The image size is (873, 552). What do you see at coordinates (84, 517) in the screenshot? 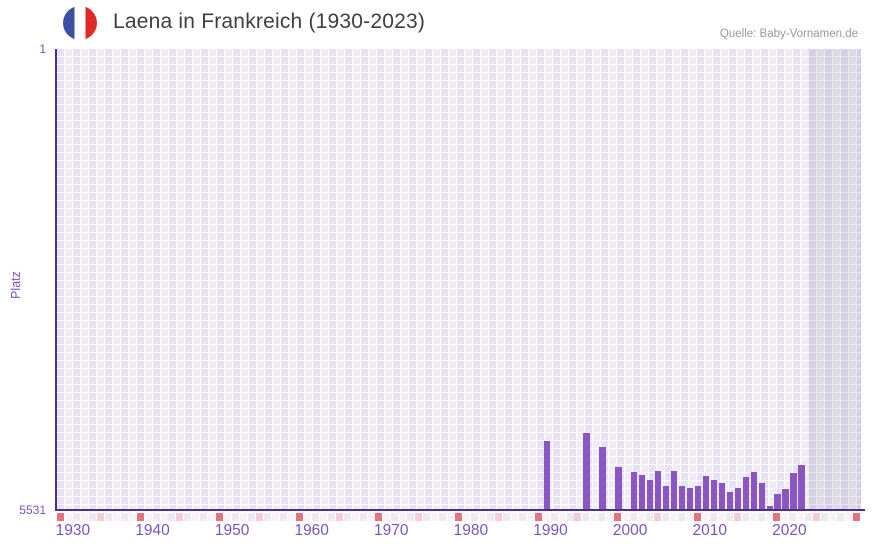
I see `strip-cell-1932` at bounding box center [84, 517].